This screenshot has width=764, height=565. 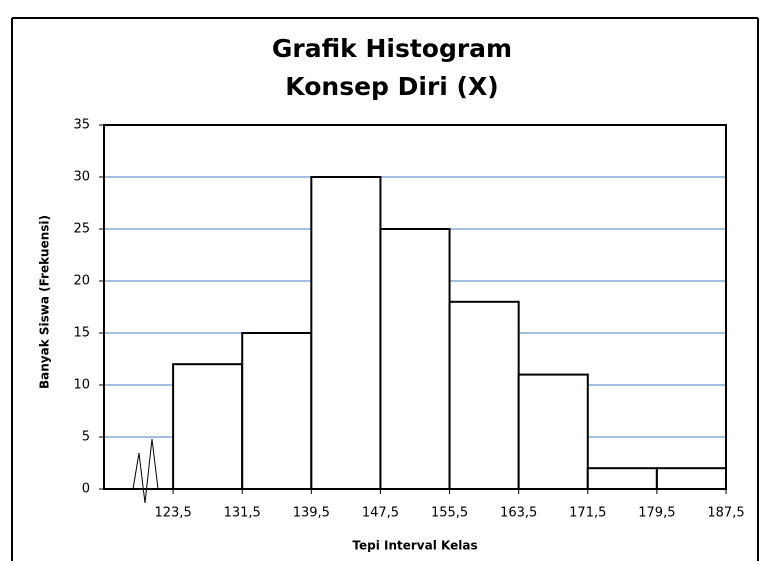 I want to click on x-tick-label: 123,5, so click(x=173, y=513).